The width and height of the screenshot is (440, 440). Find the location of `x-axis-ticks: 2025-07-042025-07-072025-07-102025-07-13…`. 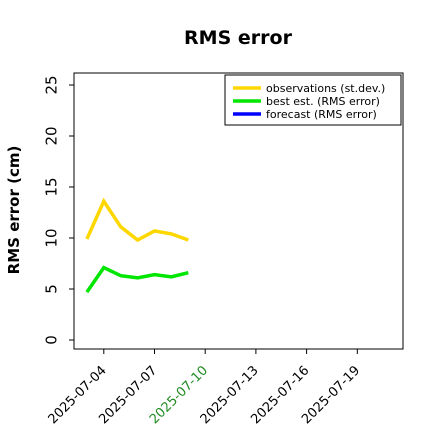

x-axis-ticks: 2025-07-042025-07-072025-07-102025-07-13… is located at coordinates (204, 388).